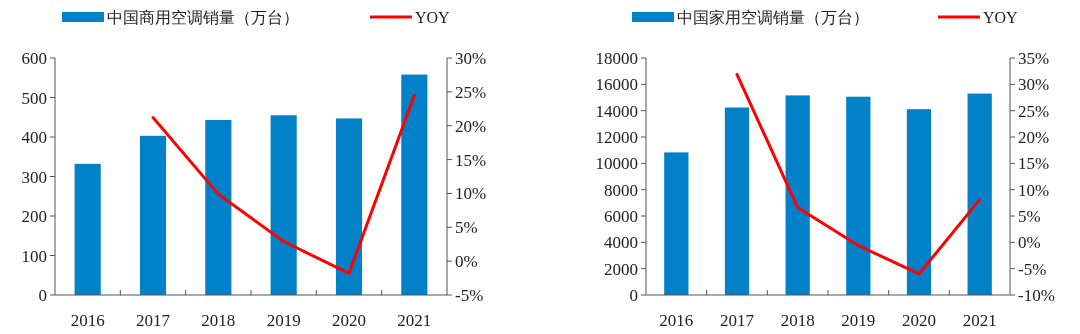 The width and height of the screenshot is (1080, 334). What do you see at coordinates (34, 216) in the screenshot?
I see `y-tick-label: 200` at bounding box center [34, 216].